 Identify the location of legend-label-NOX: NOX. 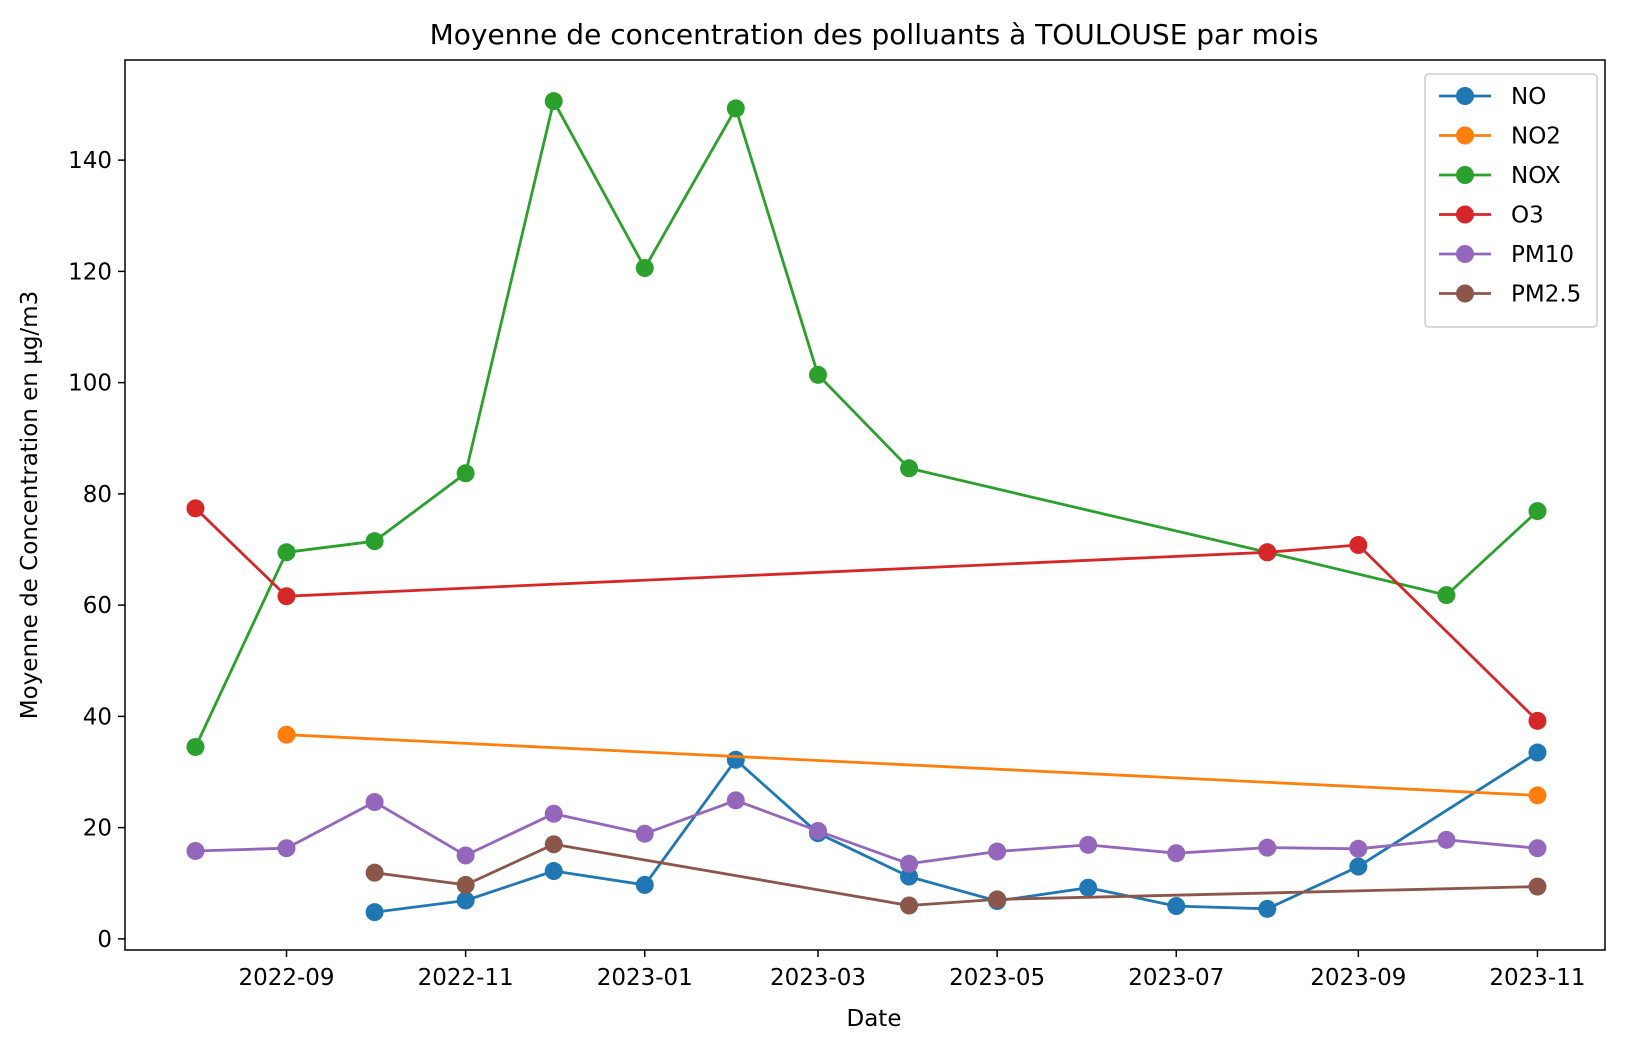
(1536, 176).